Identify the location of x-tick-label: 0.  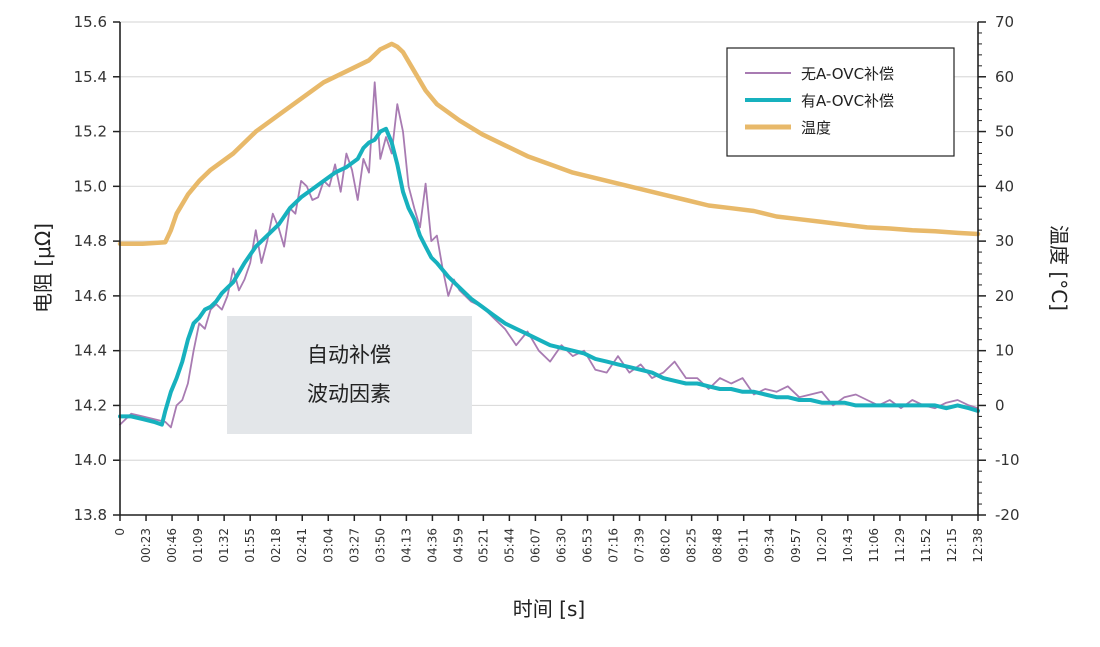
(120, 532).